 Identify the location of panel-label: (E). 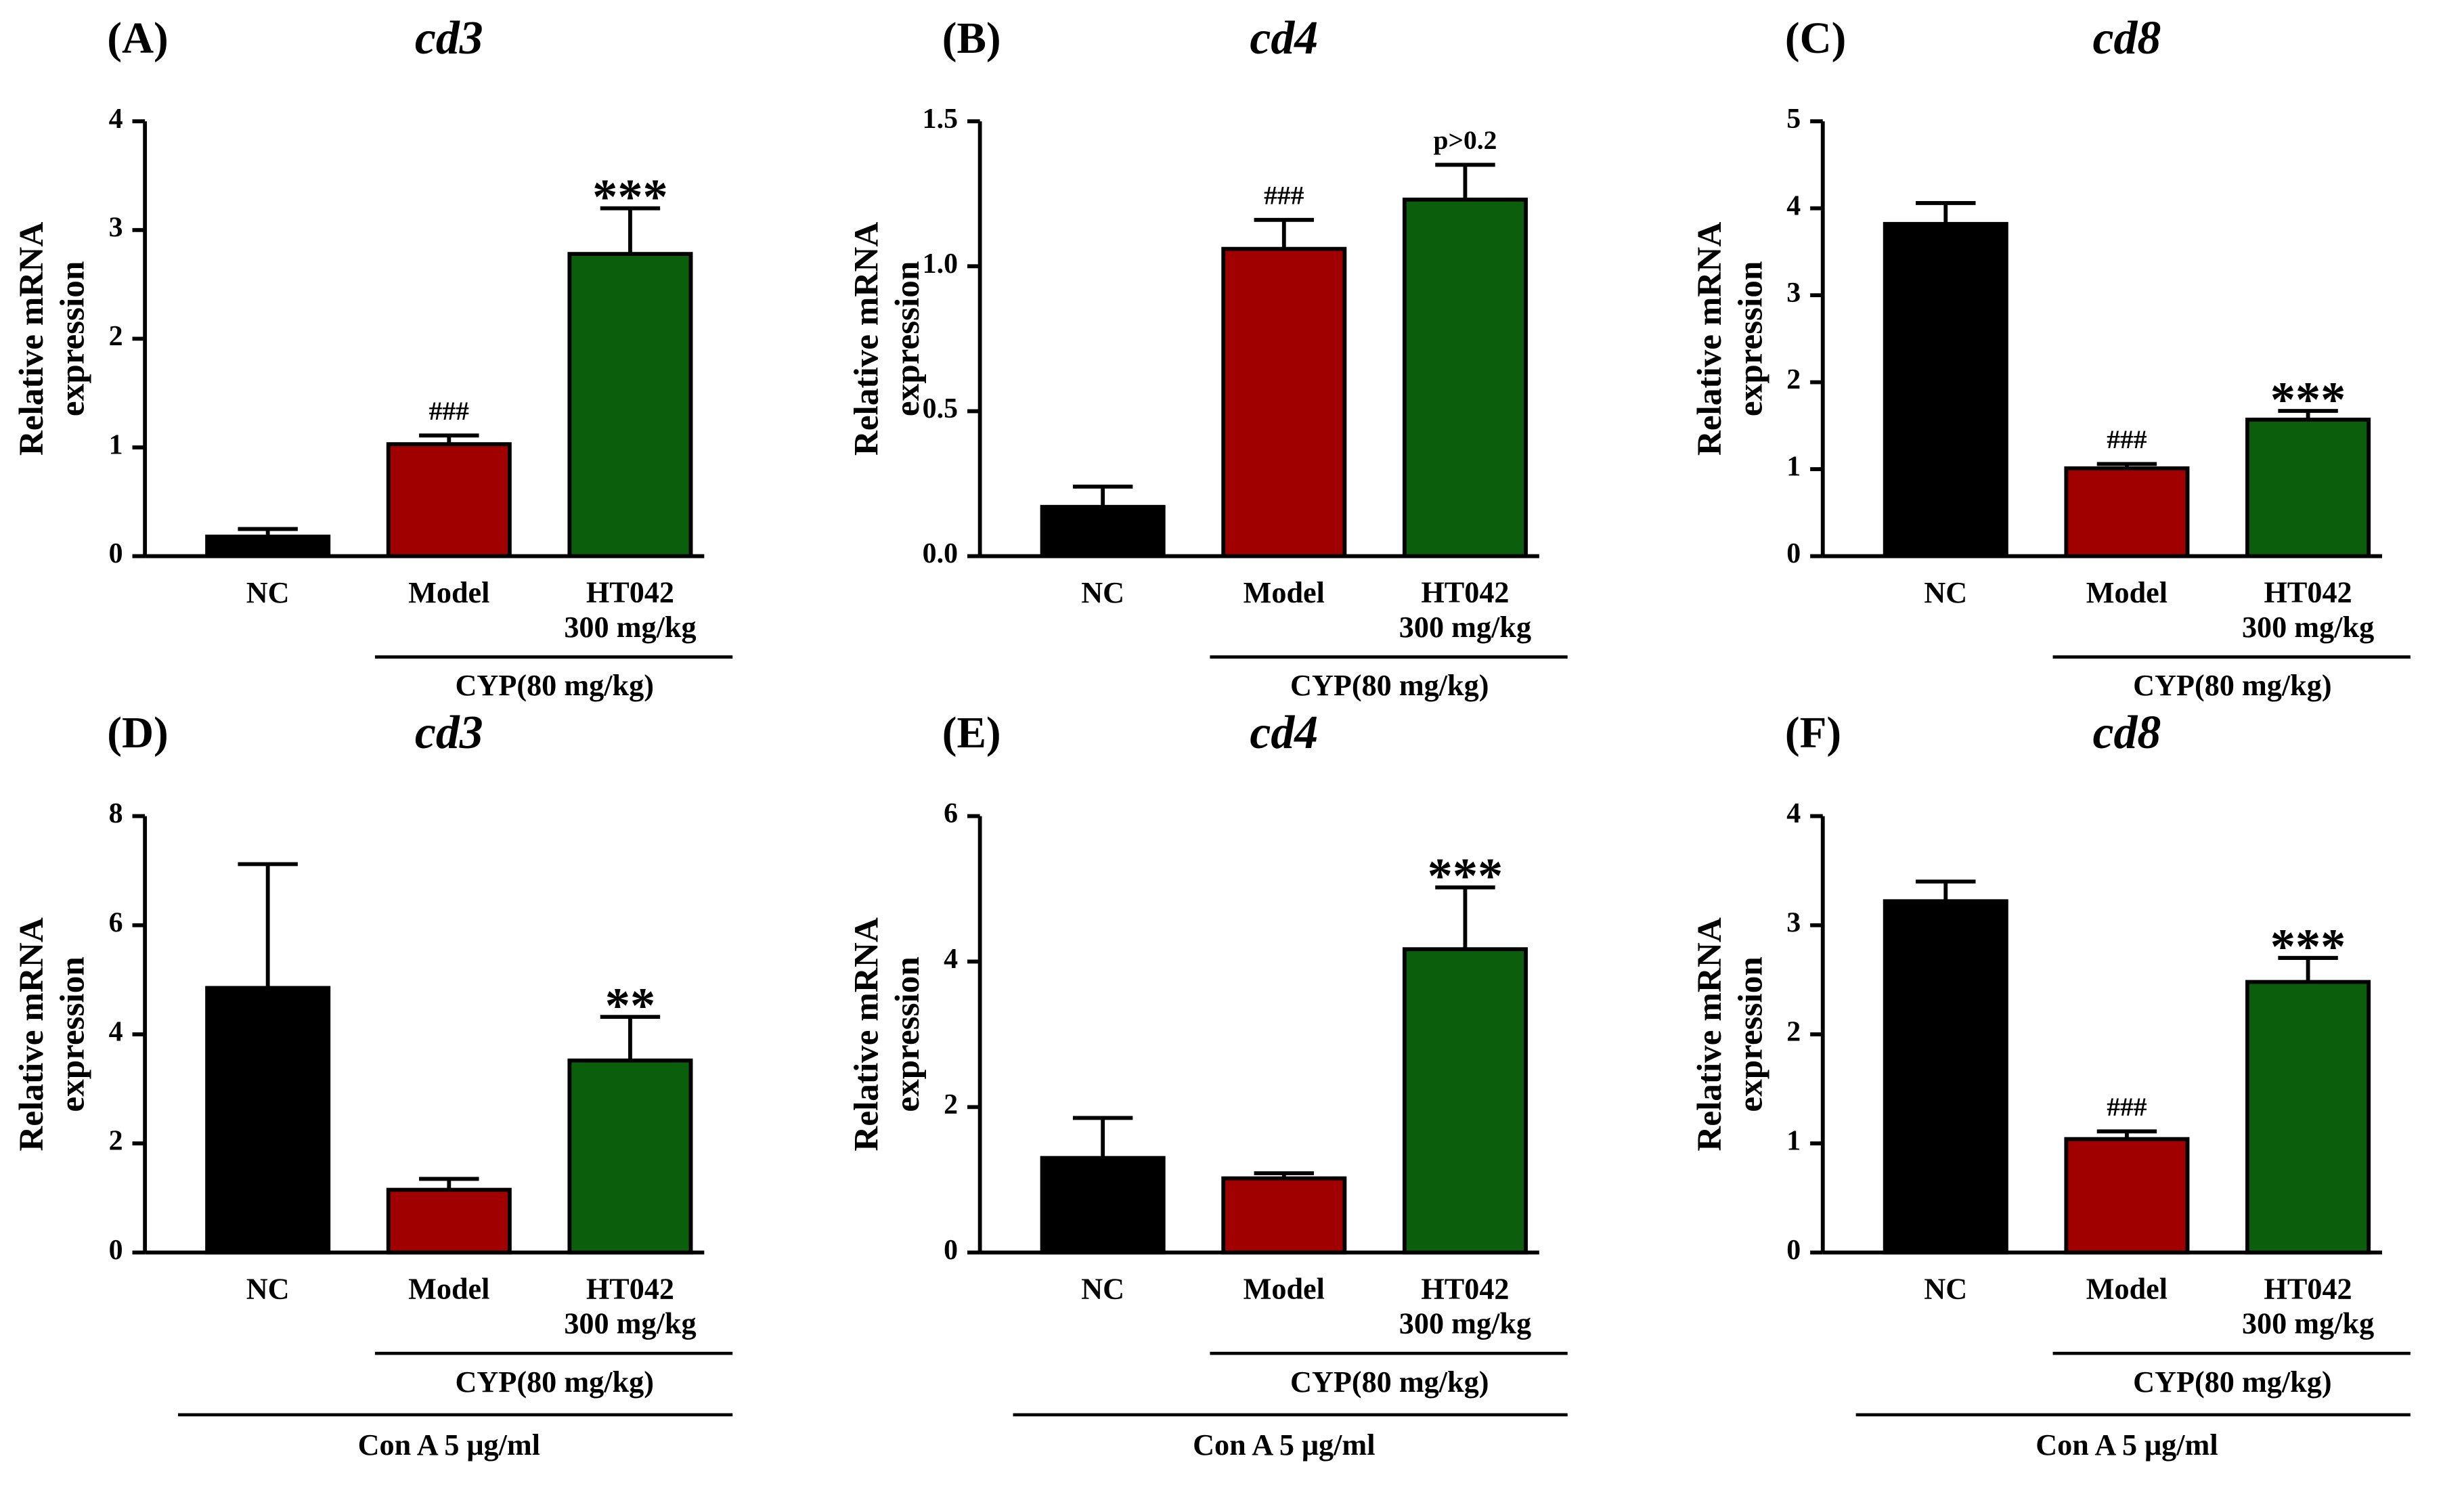
(971, 733).